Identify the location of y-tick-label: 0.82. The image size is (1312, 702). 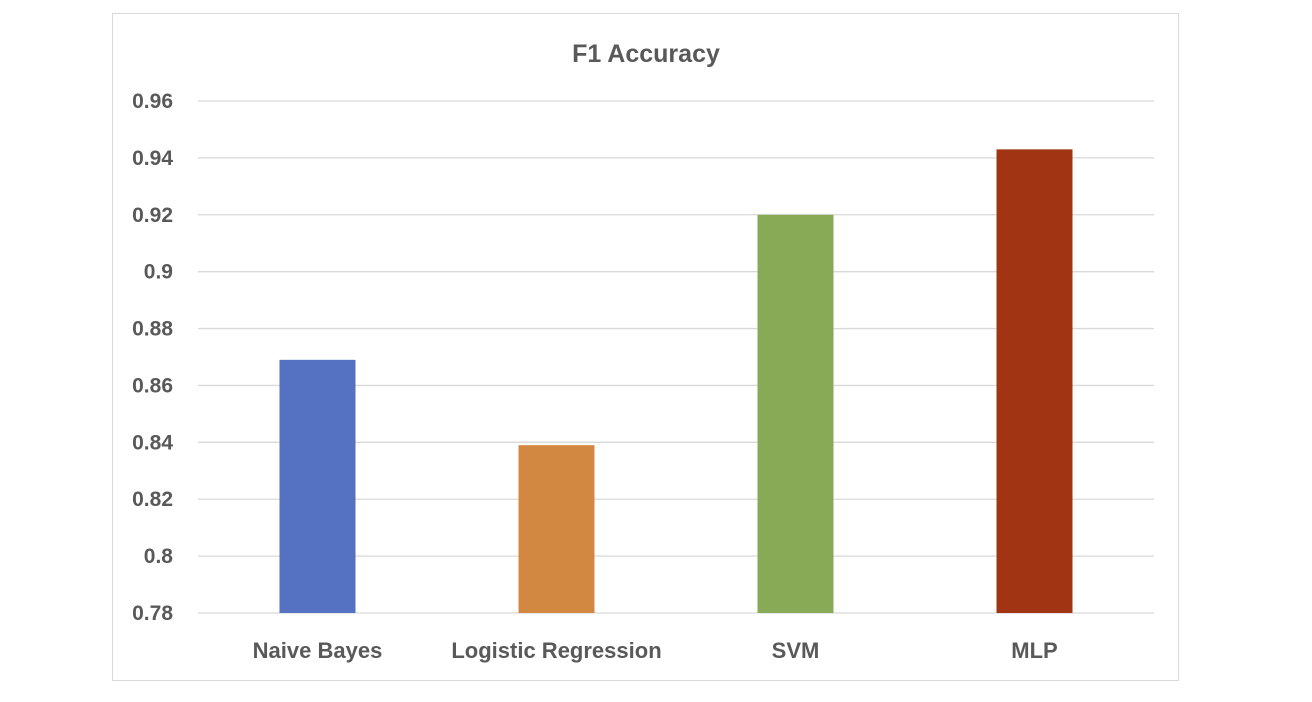
(152, 499).